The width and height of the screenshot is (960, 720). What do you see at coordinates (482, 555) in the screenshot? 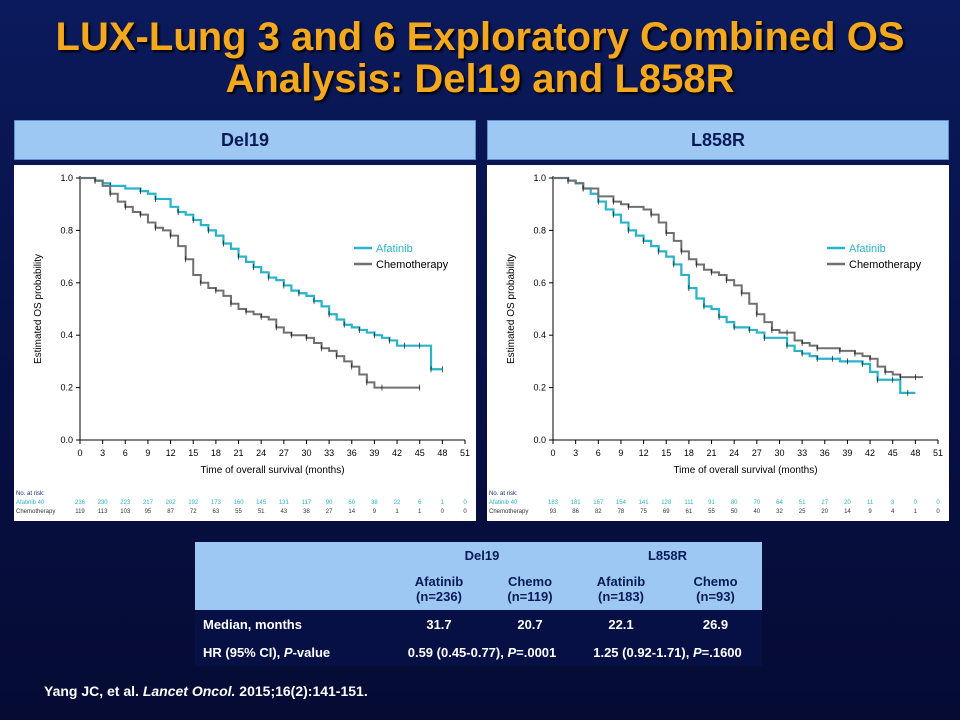
I see `group-header-del19: Del19` at bounding box center [482, 555].